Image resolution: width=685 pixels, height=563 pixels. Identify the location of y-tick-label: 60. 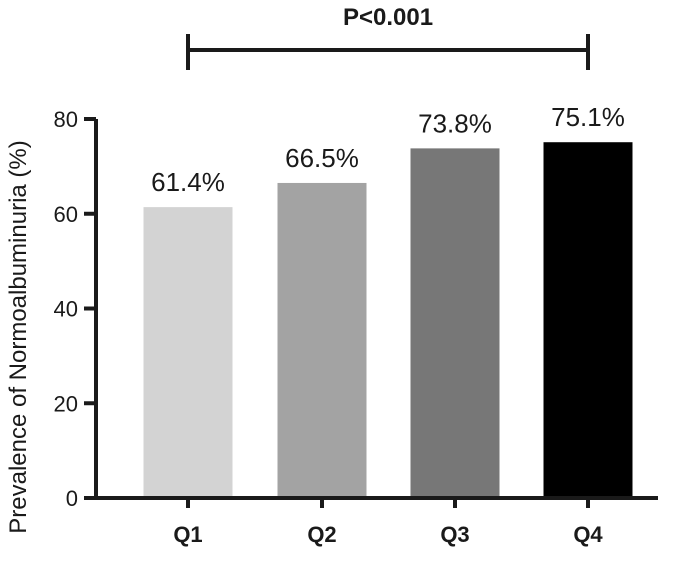
(66, 214).